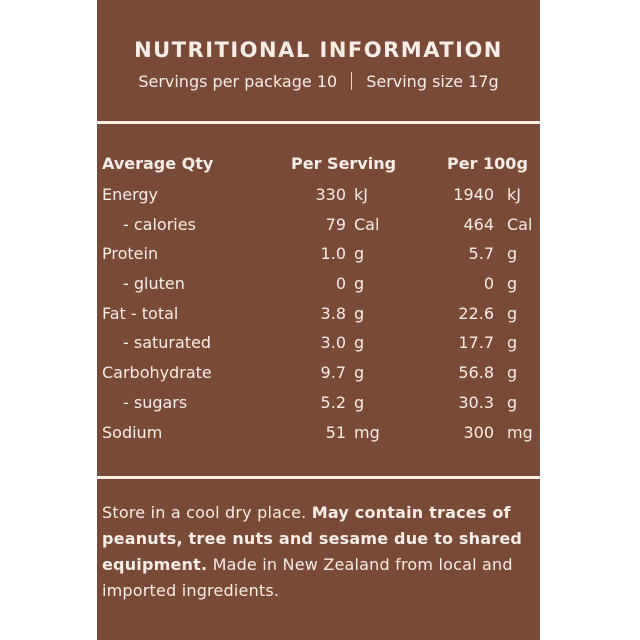 The width and height of the screenshot is (640, 640). What do you see at coordinates (140, 313) in the screenshot?
I see `row-label: Fat - total` at bounding box center [140, 313].